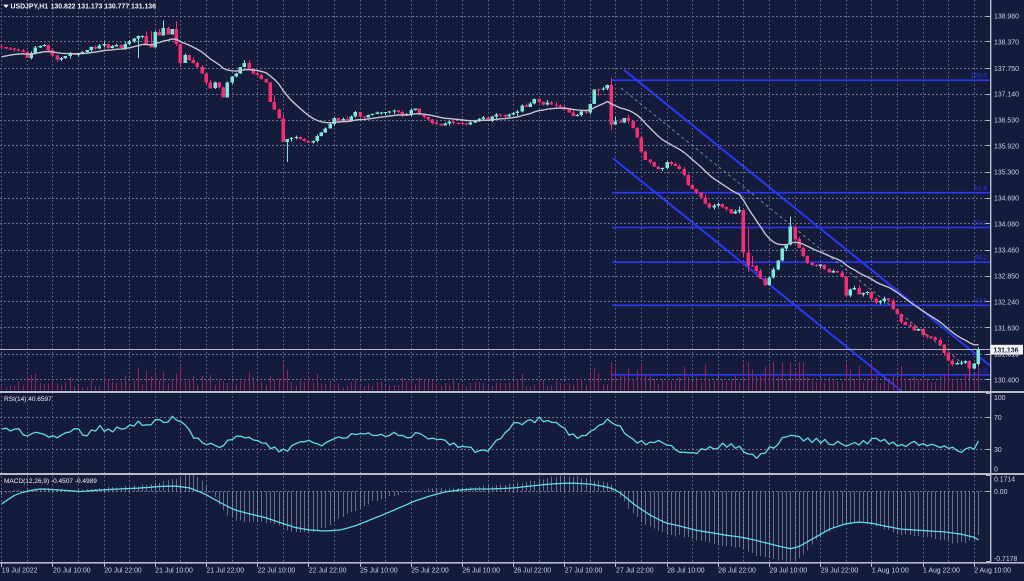 Image resolution: width=1024 pixels, height=581 pixels. What do you see at coordinates (998, 450) in the screenshot?
I see `svg-text: 30` at bounding box center [998, 450].